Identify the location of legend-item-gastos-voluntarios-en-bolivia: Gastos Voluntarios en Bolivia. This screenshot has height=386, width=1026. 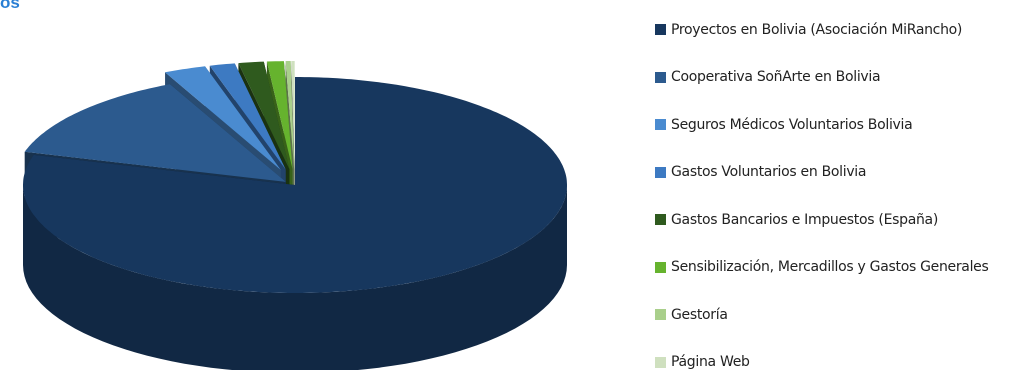
(822, 173).